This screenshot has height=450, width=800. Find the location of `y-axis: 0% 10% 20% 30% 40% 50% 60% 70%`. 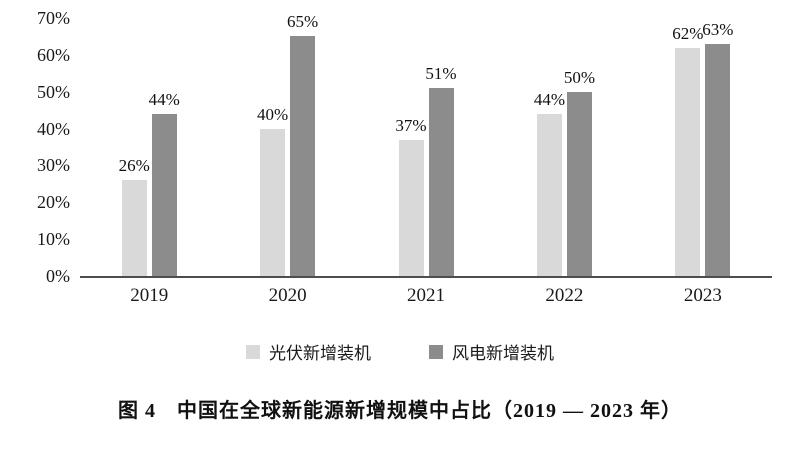

y-axis: 0% 10% 20% 30% 40% 50% 60% 70% is located at coordinates (51, 147).